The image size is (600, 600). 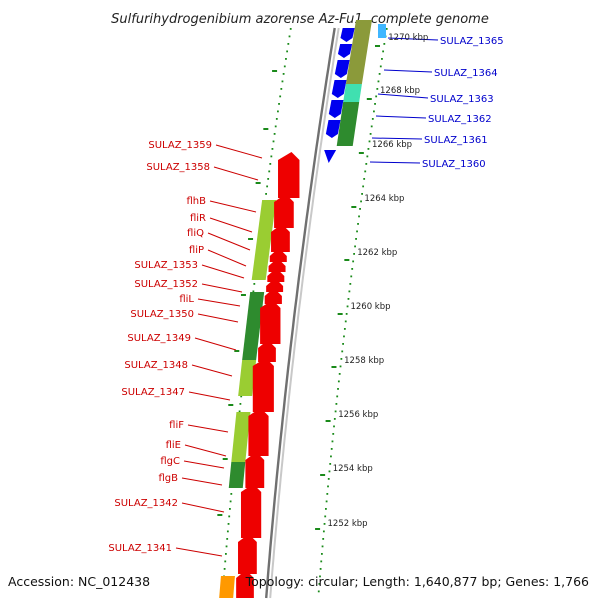 What do you see at coordinates (162, 314) in the screenshot?
I see `reverse-gene-label: SULAZ_1350` at bounding box center [162, 314].